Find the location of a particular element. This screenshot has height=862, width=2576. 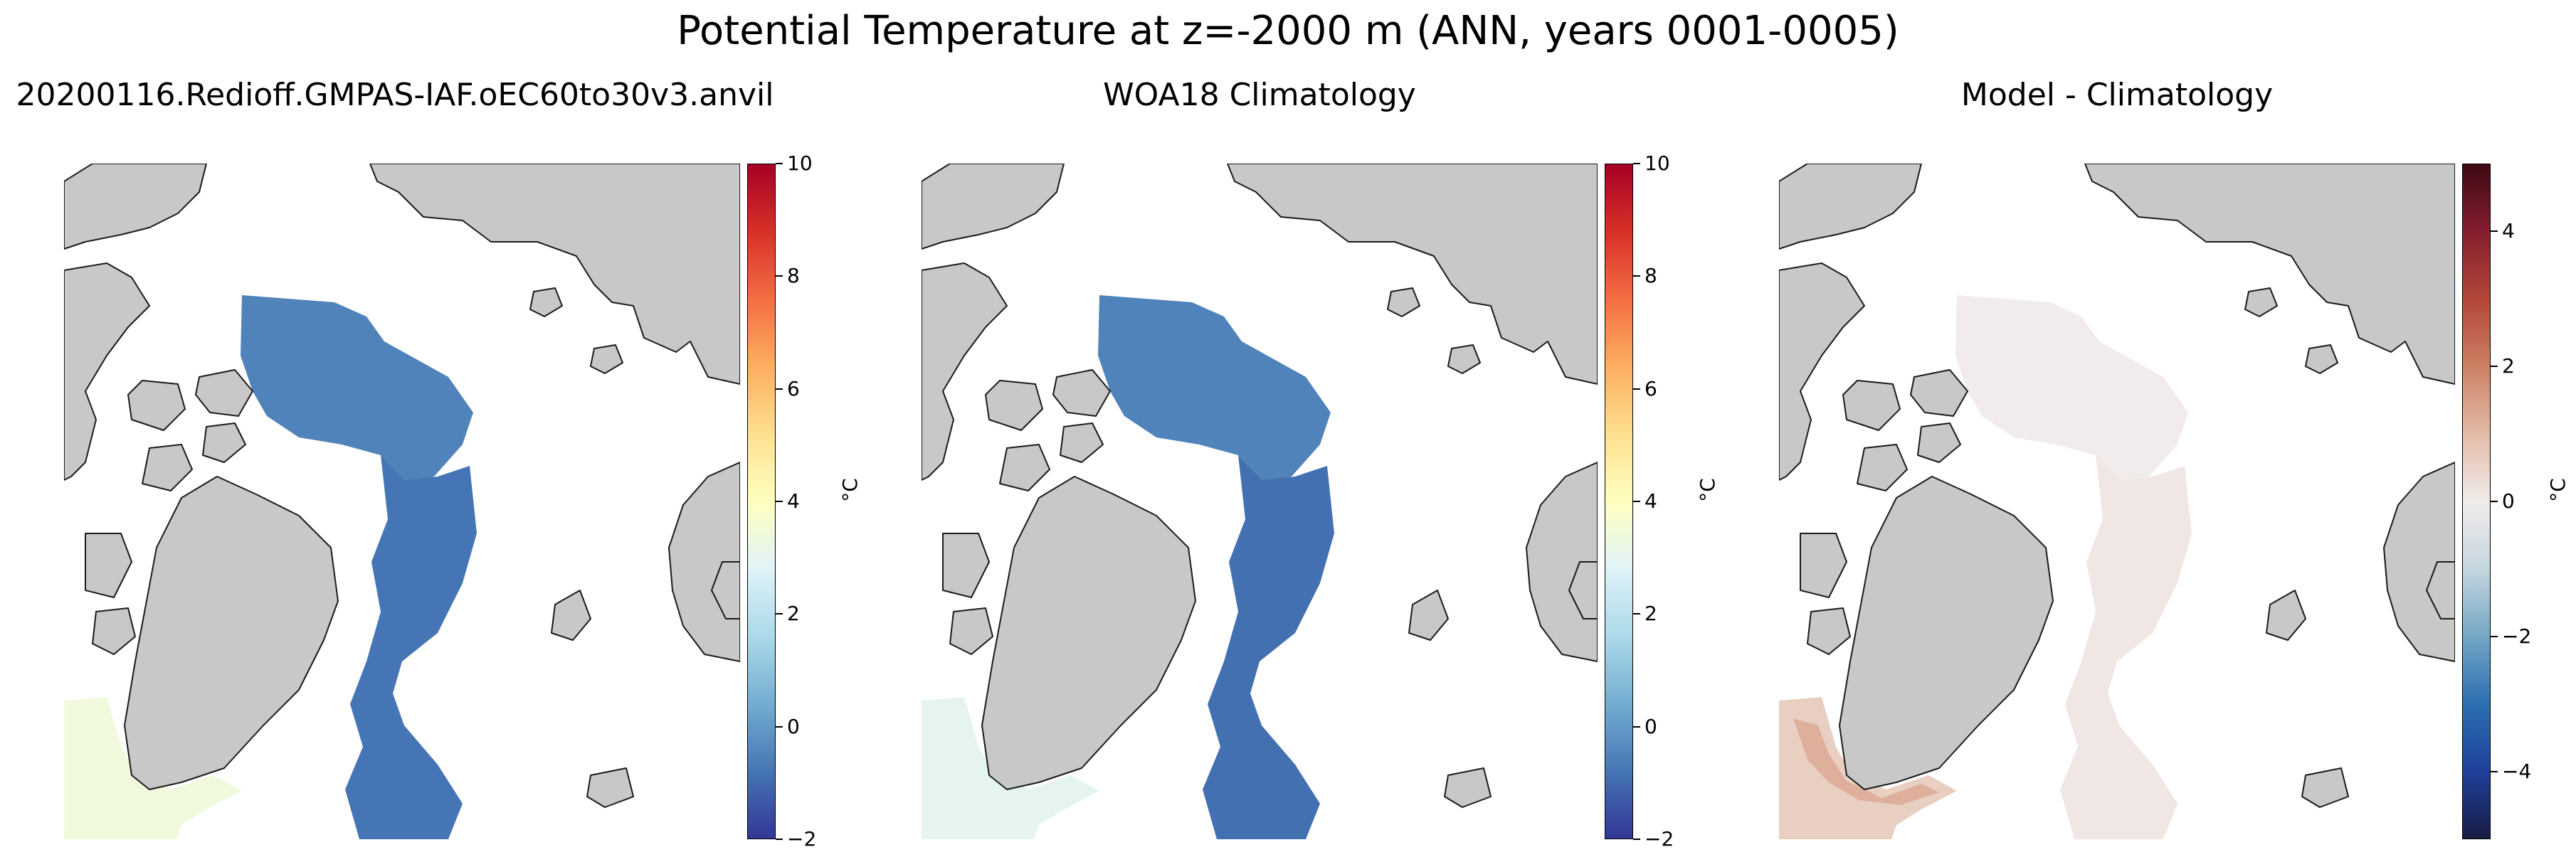

colorbar-model is located at coordinates (761, 501).